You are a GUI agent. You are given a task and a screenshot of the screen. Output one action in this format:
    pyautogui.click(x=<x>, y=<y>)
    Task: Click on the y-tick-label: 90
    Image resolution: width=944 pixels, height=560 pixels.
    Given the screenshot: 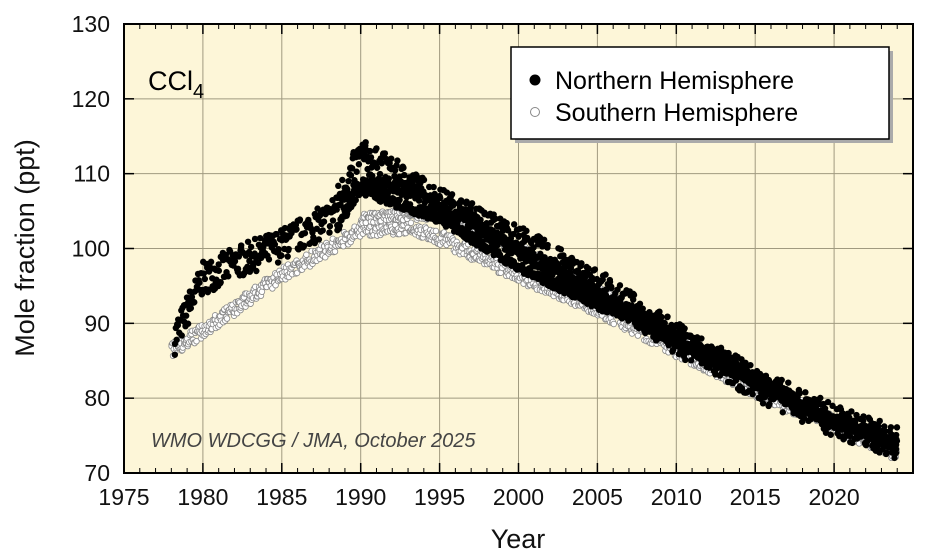 What is the action you would take?
    pyautogui.click(x=97, y=323)
    